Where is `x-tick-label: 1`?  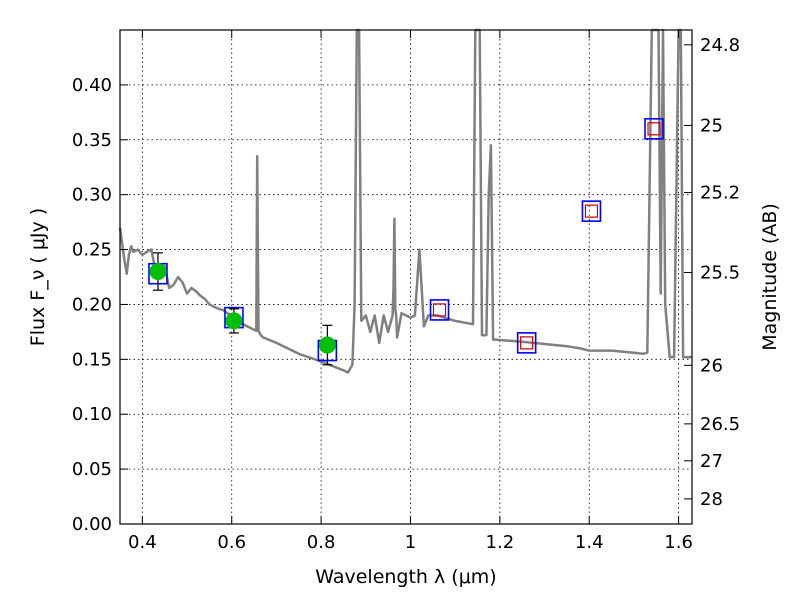 x-tick-label: 1 is located at coordinates (410, 542).